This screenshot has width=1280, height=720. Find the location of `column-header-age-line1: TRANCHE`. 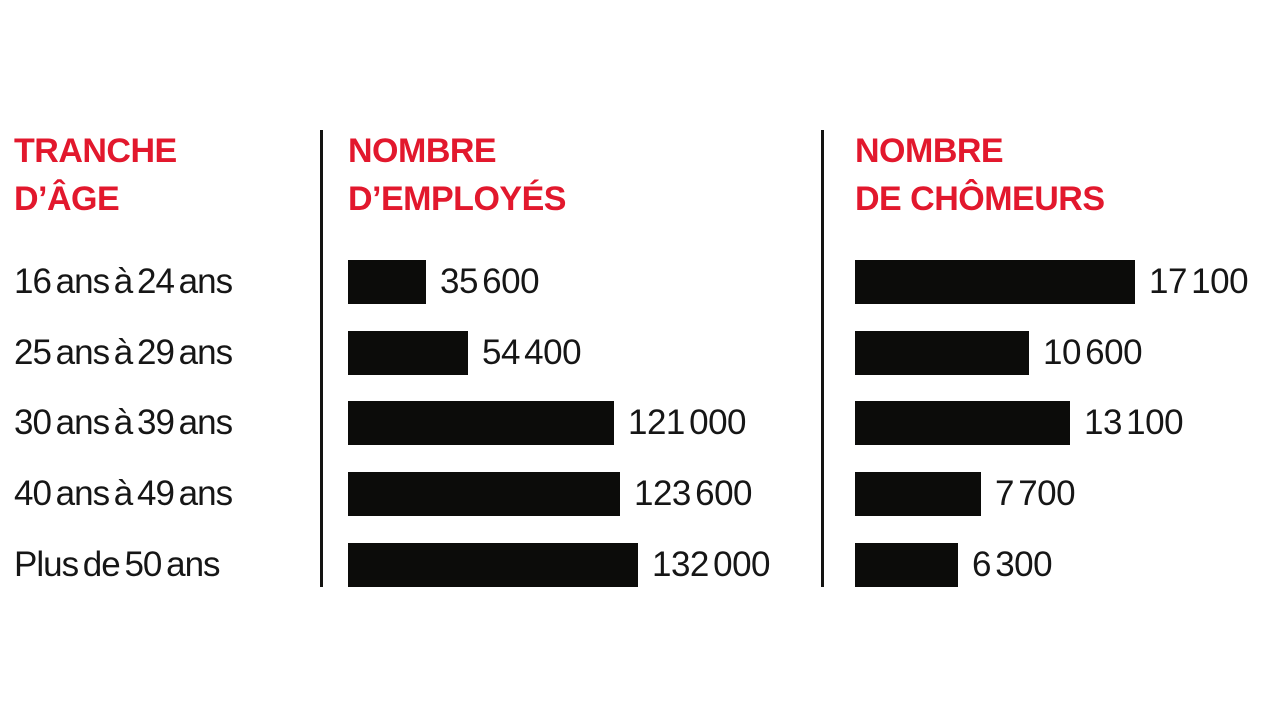

column-header-age-line1: TRANCHE is located at coordinates (95, 151).